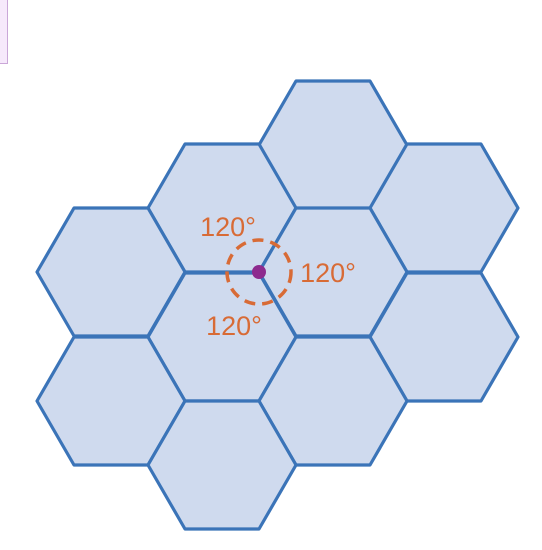 Image resolution: width=542 pixels, height=550 pixels. What do you see at coordinates (228, 227) in the screenshot?
I see `angle-label-top-left: 120°` at bounding box center [228, 227].